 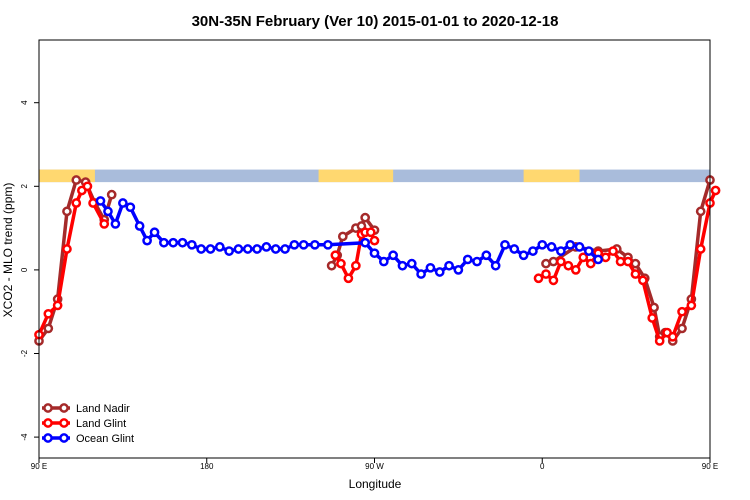 I want to click on land-ocean-strip, so click(x=374, y=176).